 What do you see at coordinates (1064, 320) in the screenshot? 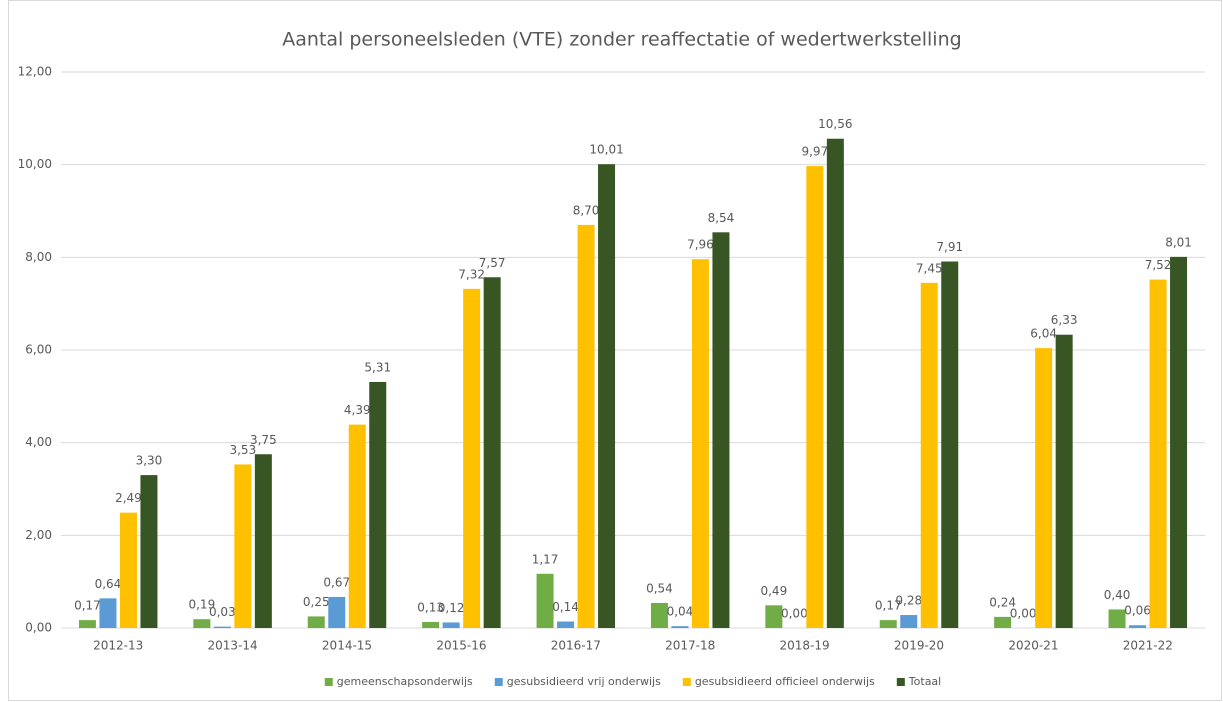
I see `value-label: 6,33` at bounding box center [1064, 320].